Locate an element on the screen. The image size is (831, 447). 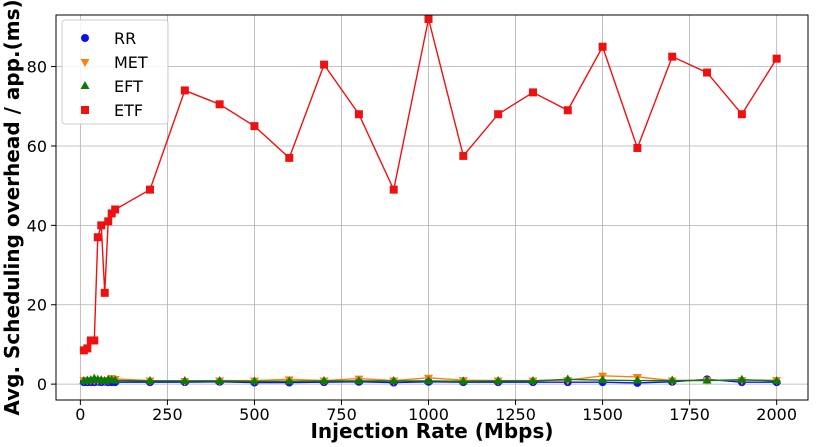
legend-label-eft: EFT is located at coordinates (128, 86).